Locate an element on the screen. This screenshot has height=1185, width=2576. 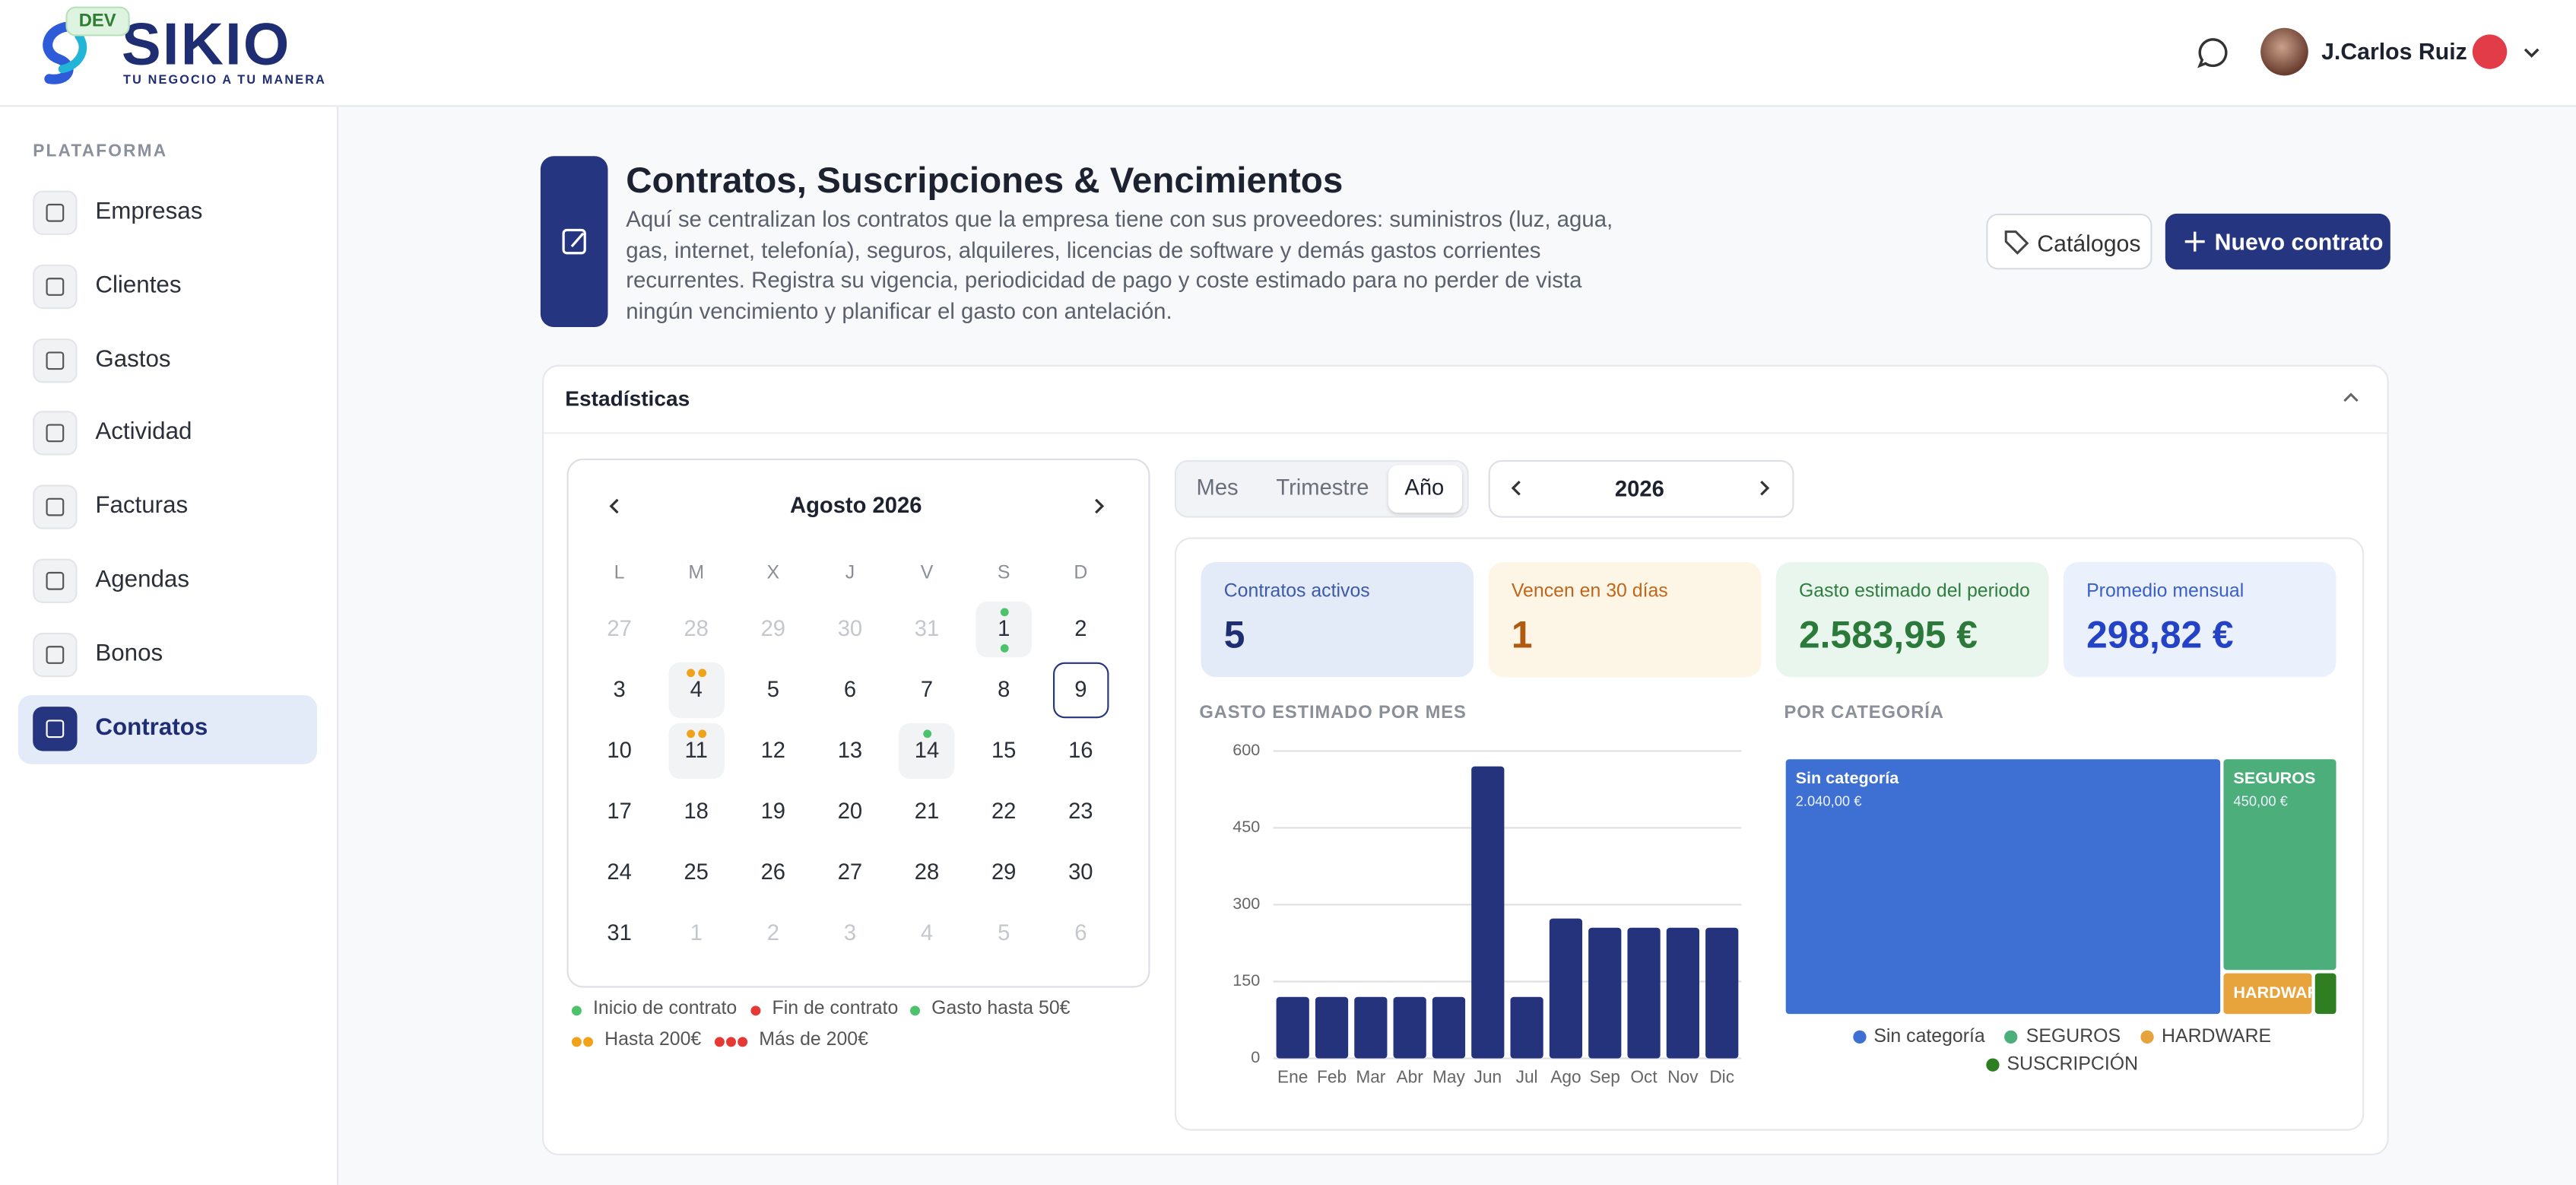
day: 17 is located at coordinates (619, 811).